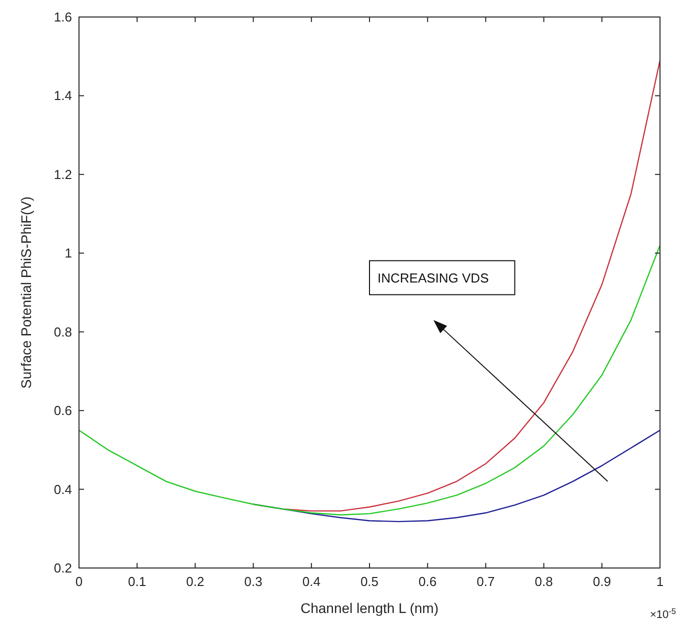 The image size is (685, 643). Describe the element at coordinates (663, 613) in the screenshot. I see `text: ×10$^{-5}$` at that location.